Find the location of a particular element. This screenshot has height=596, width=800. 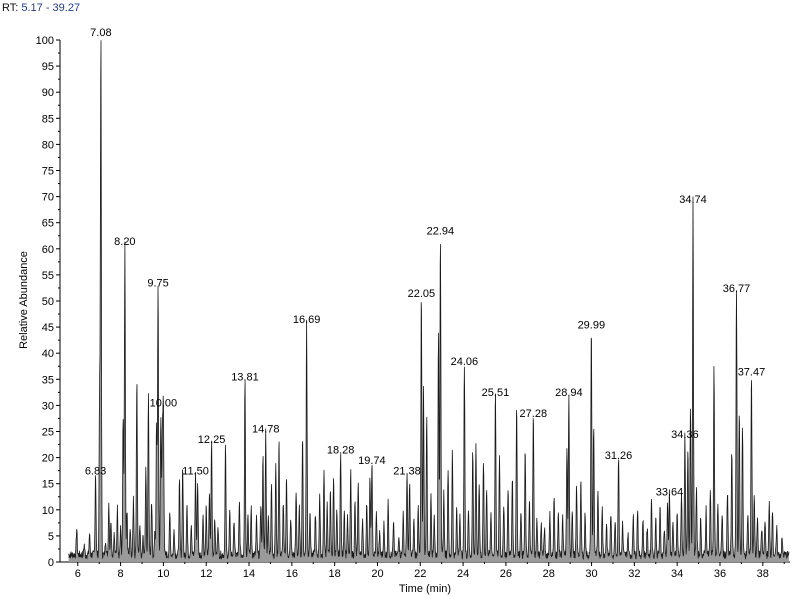

y-tick-label: 70 is located at coordinates (48, 198).